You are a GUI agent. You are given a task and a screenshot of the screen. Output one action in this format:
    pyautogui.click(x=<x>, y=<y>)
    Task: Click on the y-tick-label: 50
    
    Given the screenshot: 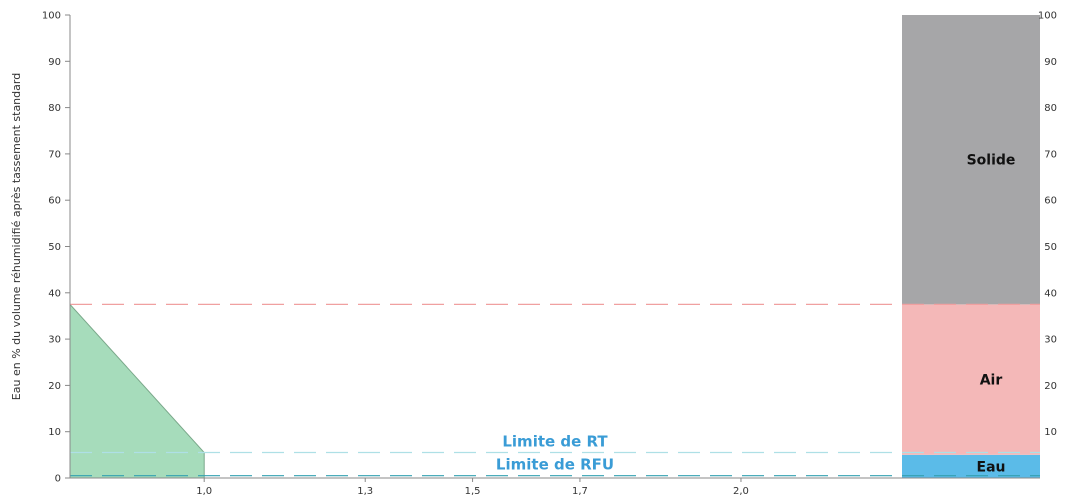 What is the action you would take?
    pyautogui.click(x=54, y=247)
    